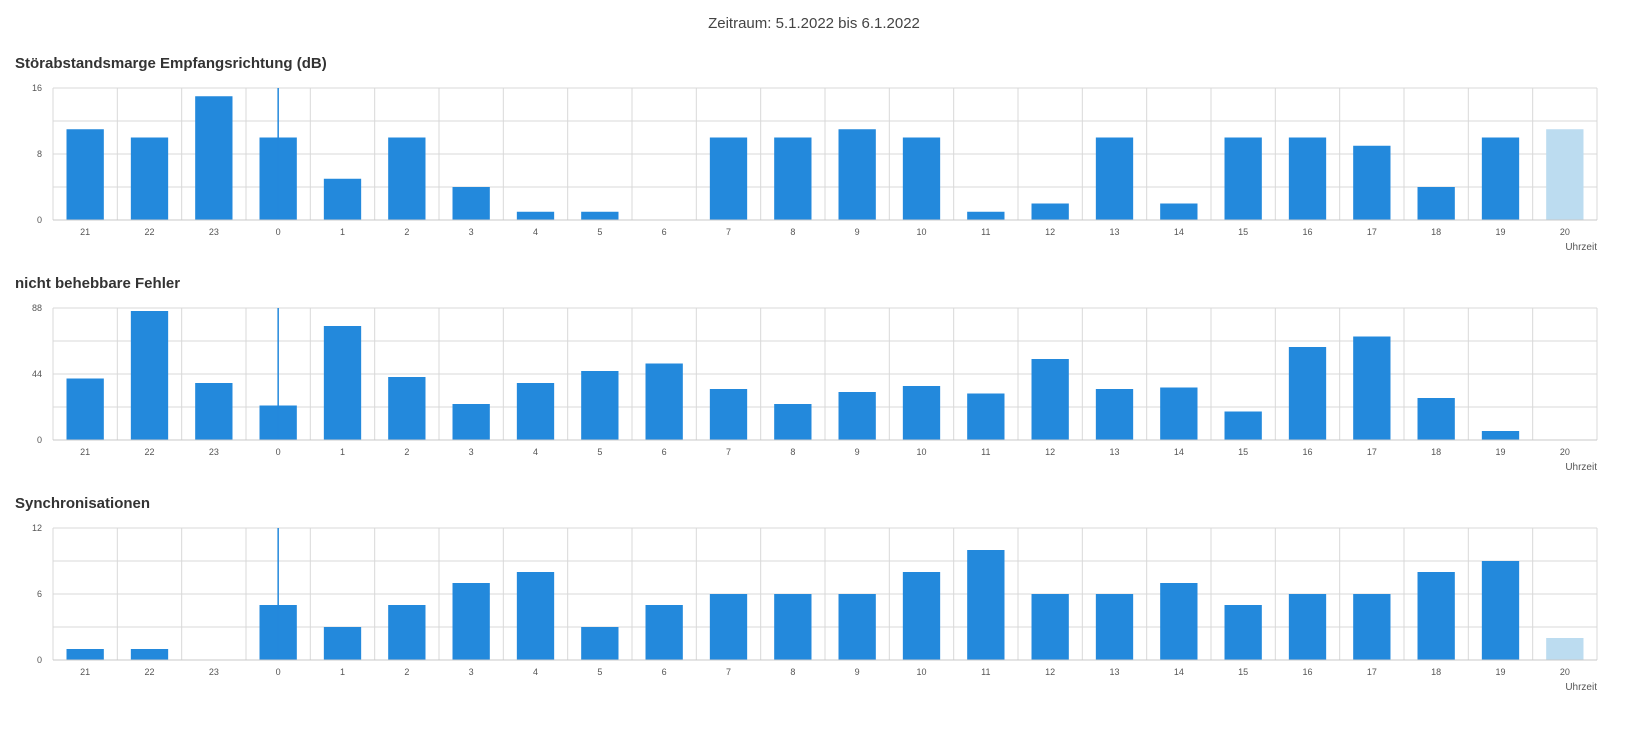  What do you see at coordinates (98, 283) in the screenshot?
I see `chart-title: nicht behebbare Fehler` at bounding box center [98, 283].